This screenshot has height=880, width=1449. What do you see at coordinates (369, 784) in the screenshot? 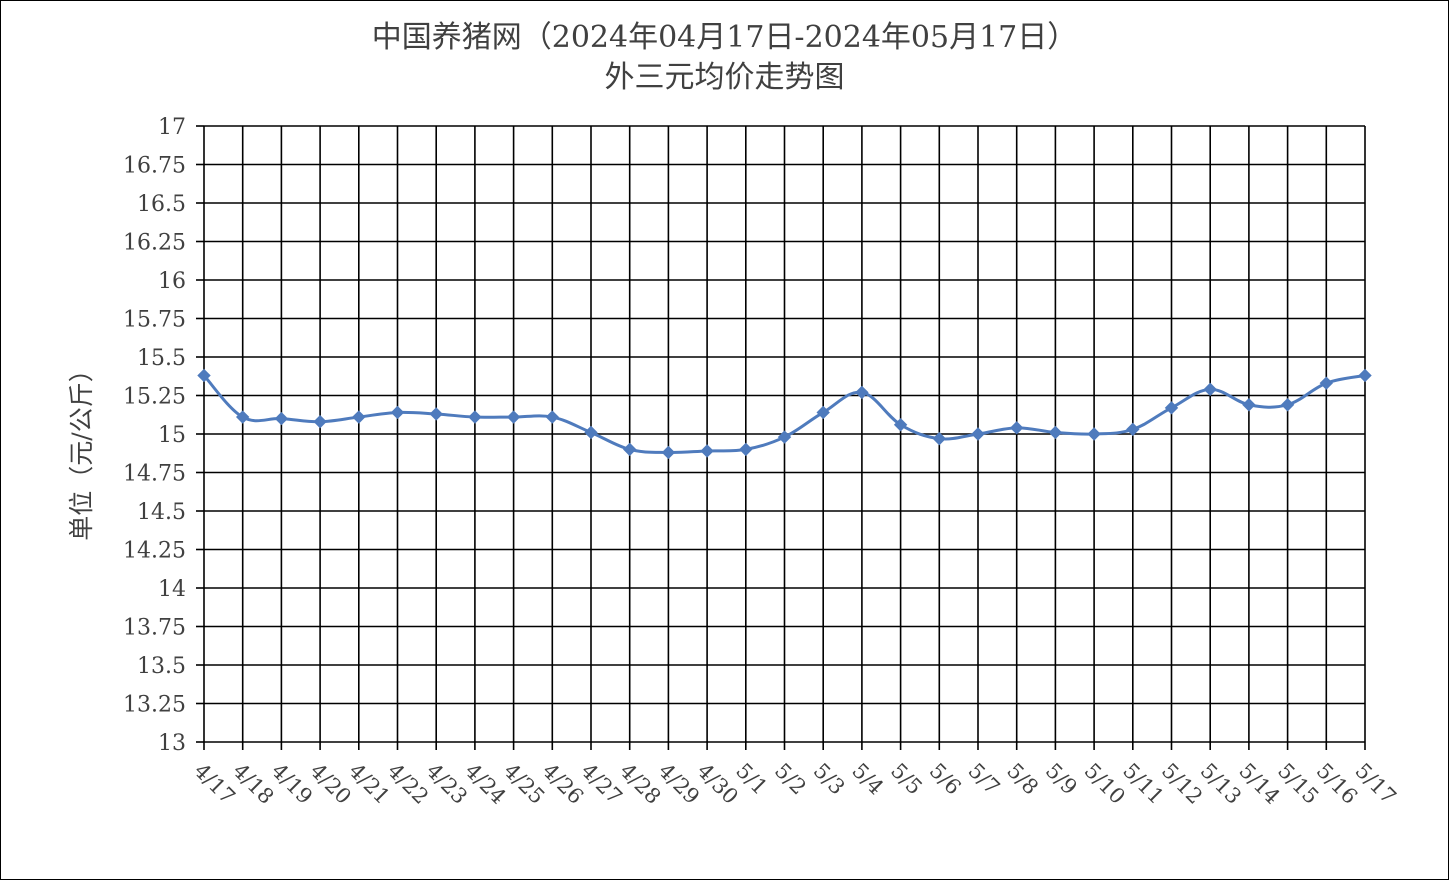
I see `x-tick-label: 4/21` at bounding box center [369, 784].